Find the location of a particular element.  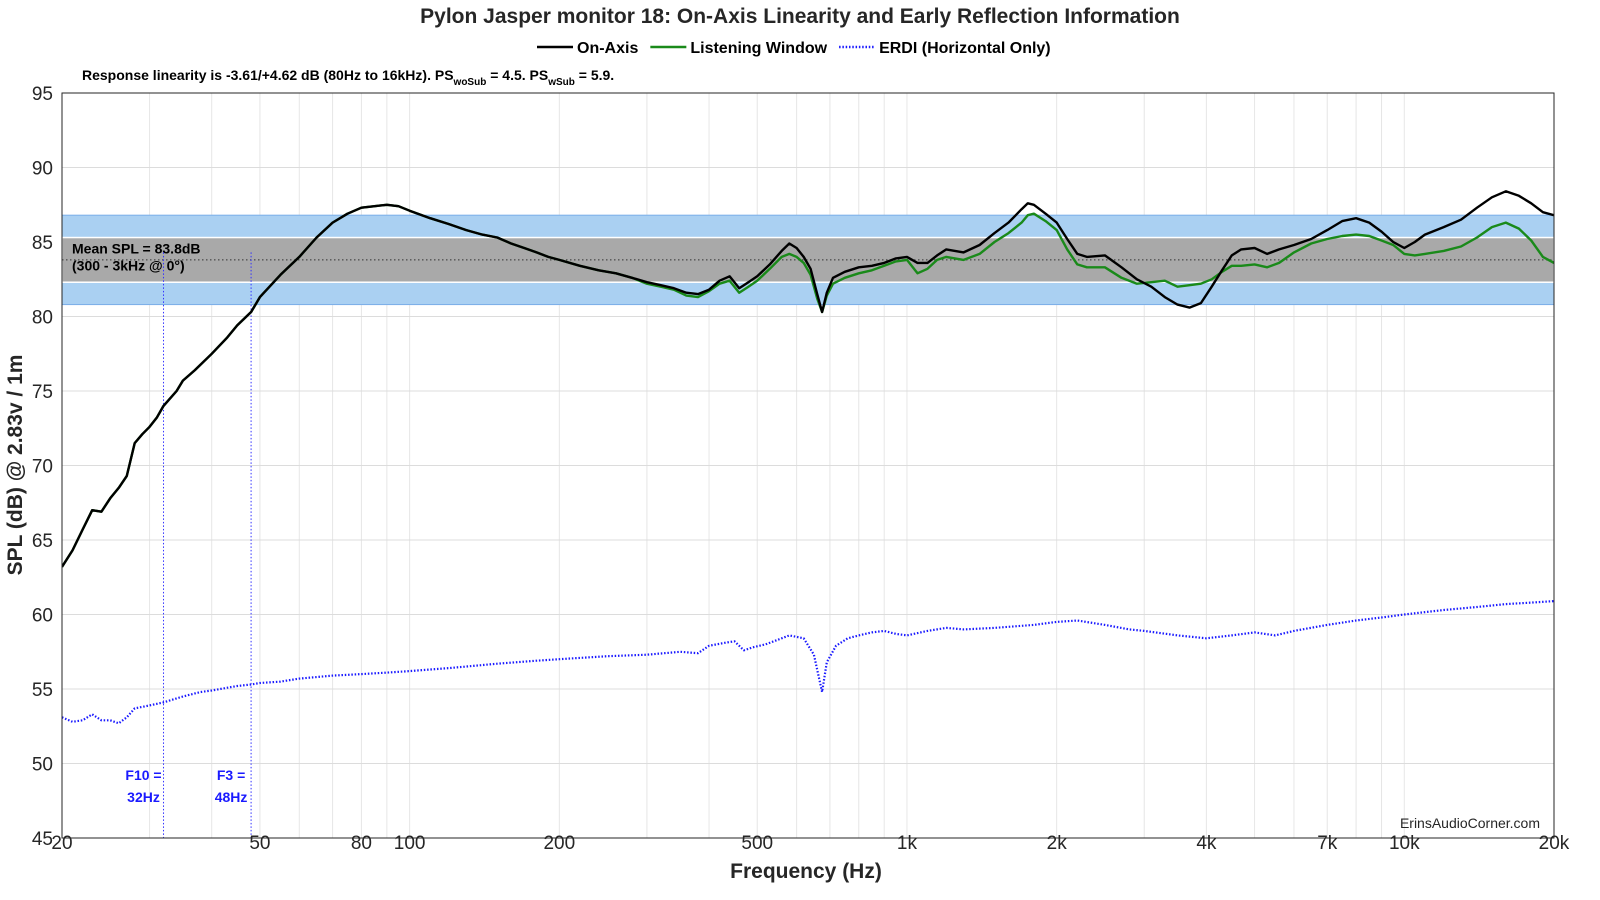

y-tick-label: 90 is located at coordinates (42, 169).